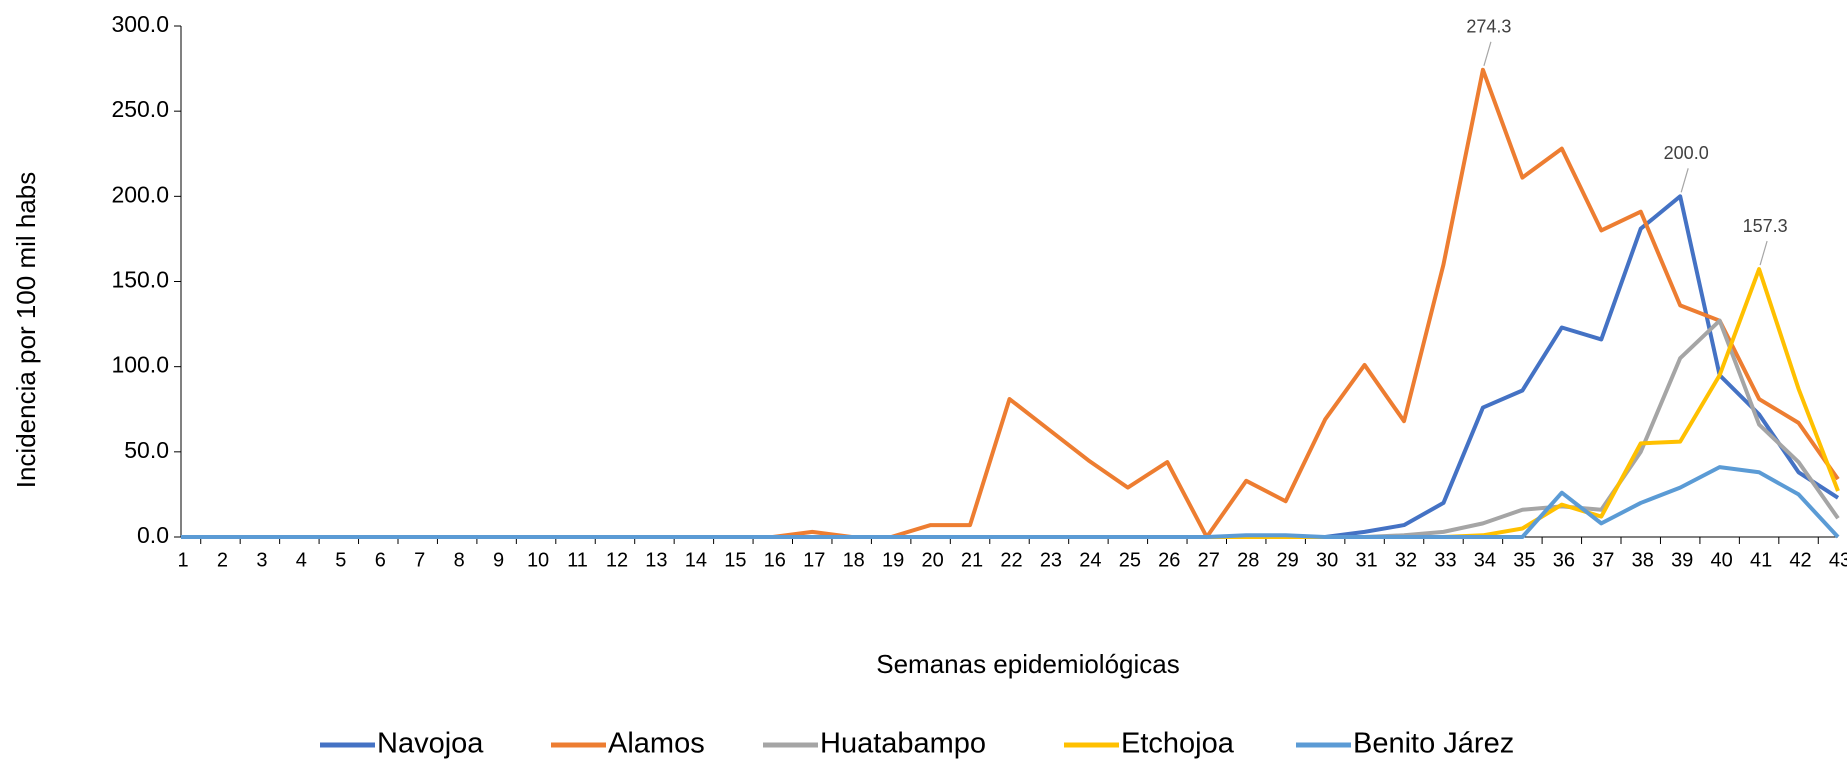 Image resolution: width=1847 pixels, height=764 pixels. I want to click on x-tick-label: 43, so click(1838, 560).